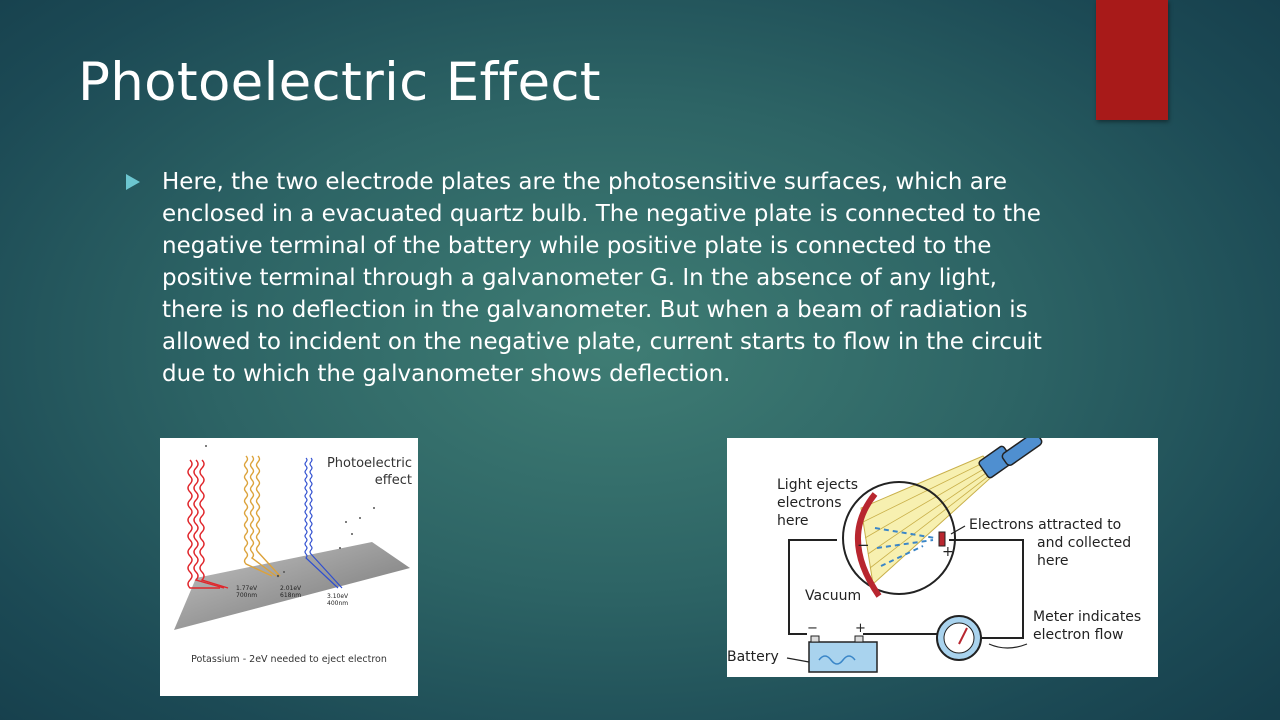 This screenshot has height=720, width=1280. Describe the element at coordinates (1010, 458) in the screenshot. I see `flashlight-icon` at that location.